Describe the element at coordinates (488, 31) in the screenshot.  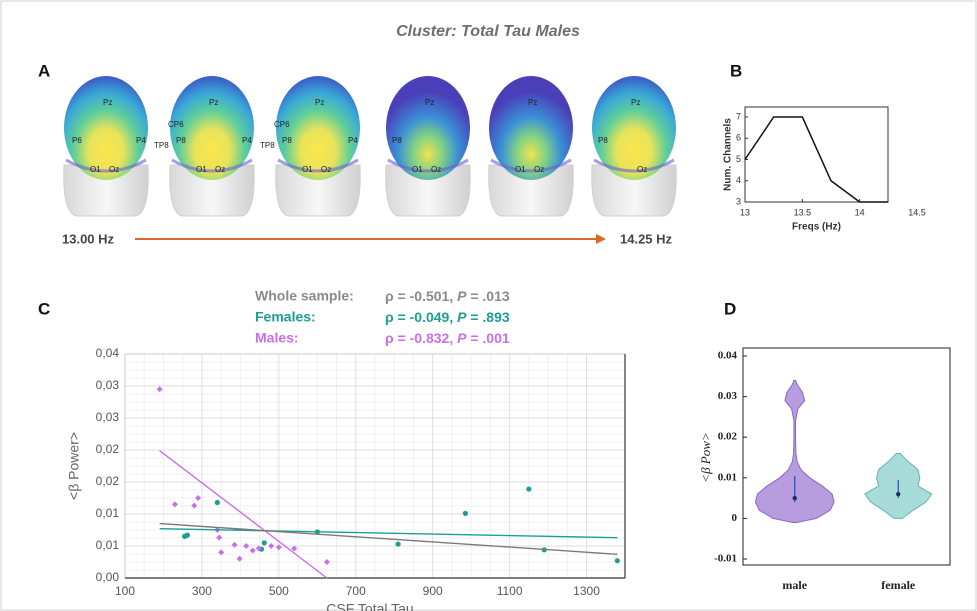
I see `figure-title: Cluster: Total Tau Males` at that location.